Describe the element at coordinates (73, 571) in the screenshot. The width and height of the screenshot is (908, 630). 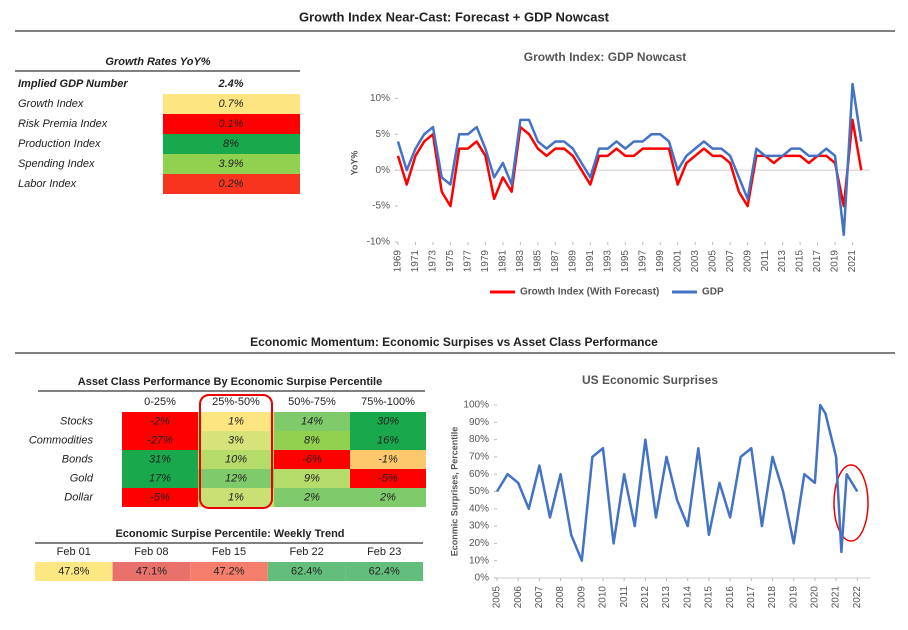
I see `cell-value: 47.8%` at that location.